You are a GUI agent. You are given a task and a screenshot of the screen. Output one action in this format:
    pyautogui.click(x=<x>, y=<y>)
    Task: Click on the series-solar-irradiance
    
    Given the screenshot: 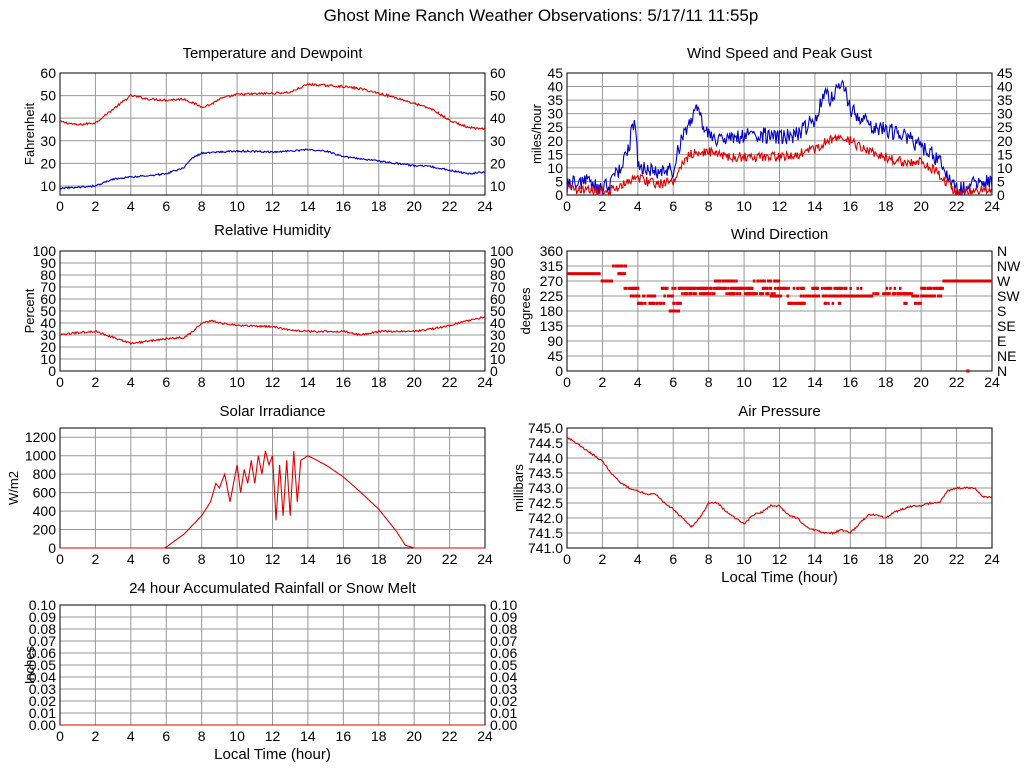 What is the action you would take?
    pyautogui.click(x=272, y=499)
    